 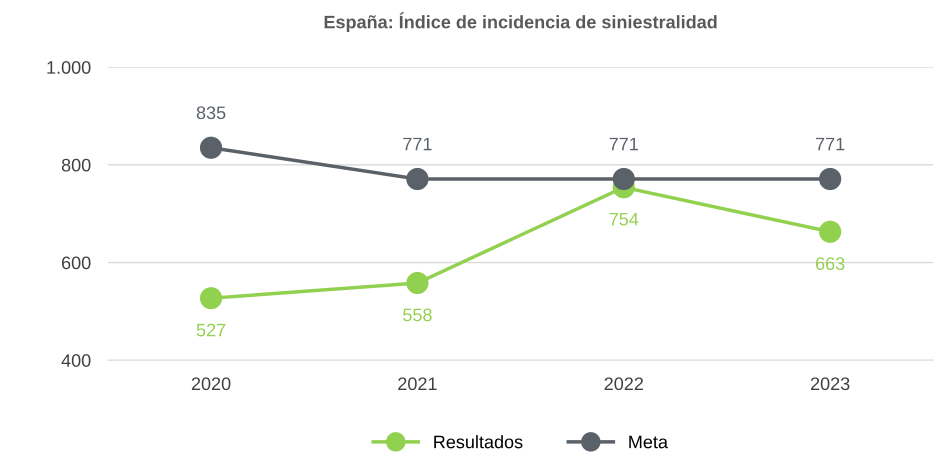 I want to click on x-tick-label: 2023, so click(x=830, y=383).